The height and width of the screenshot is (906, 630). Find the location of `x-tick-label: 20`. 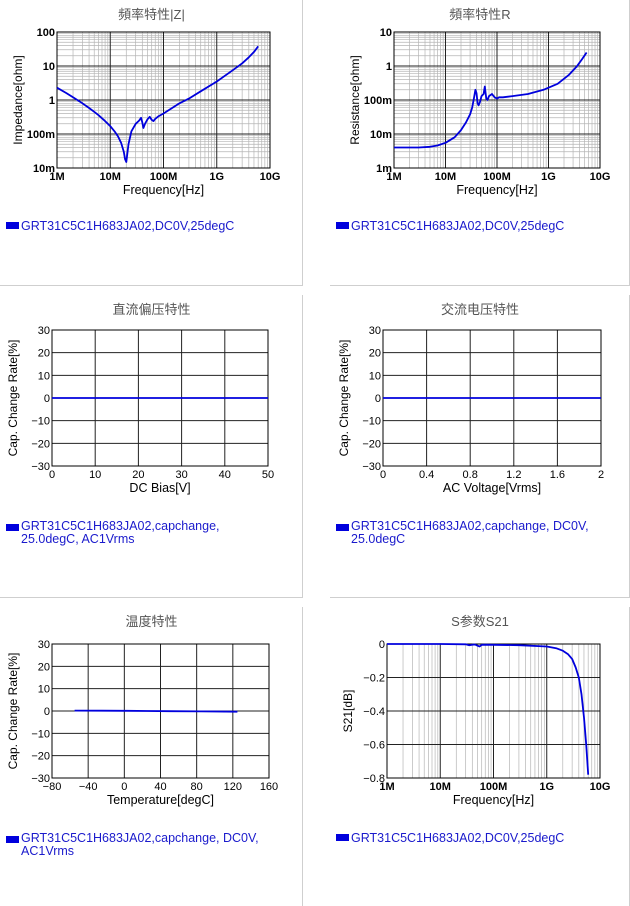

x-tick-label: 20 is located at coordinates (138, 475).